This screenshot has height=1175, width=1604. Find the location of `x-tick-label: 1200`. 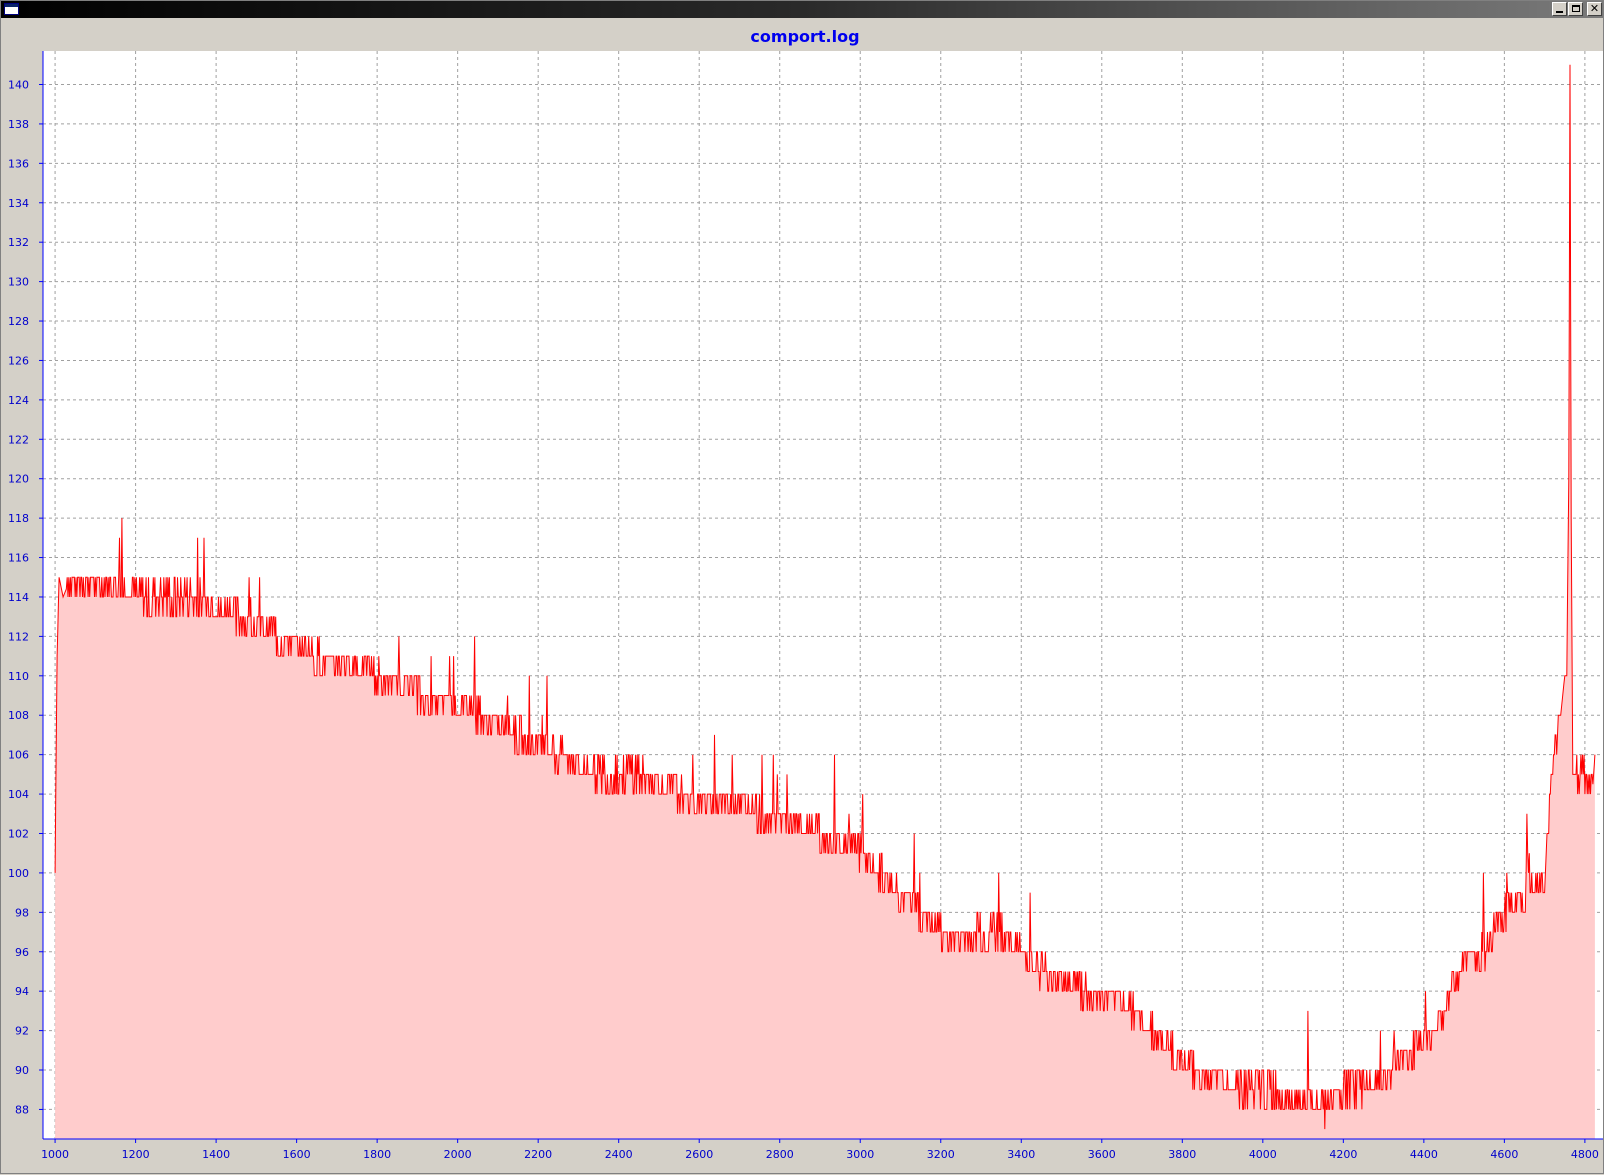

x-tick-label: 1200 is located at coordinates (136, 1154).